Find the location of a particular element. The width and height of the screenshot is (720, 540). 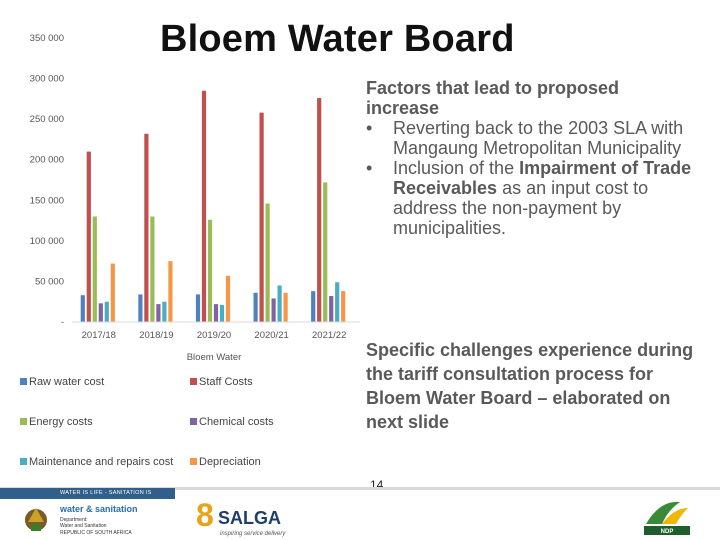

x-tick-label: 2018/19 is located at coordinates (156, 335).